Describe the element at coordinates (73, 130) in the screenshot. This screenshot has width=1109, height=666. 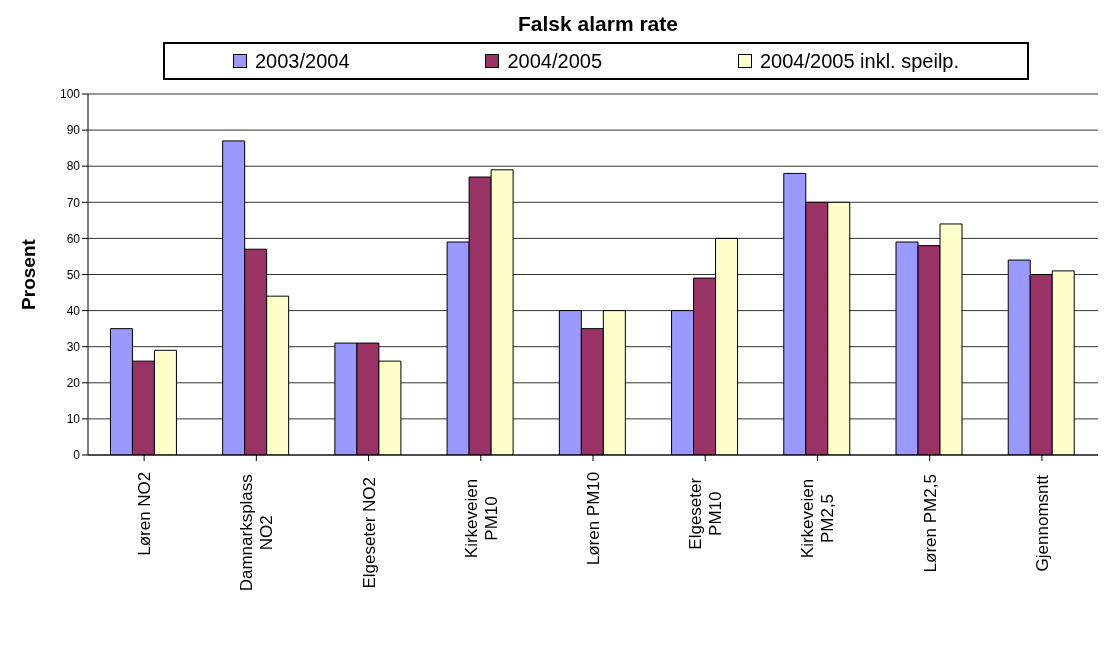
I see `y-tick-label: 90` at that location.